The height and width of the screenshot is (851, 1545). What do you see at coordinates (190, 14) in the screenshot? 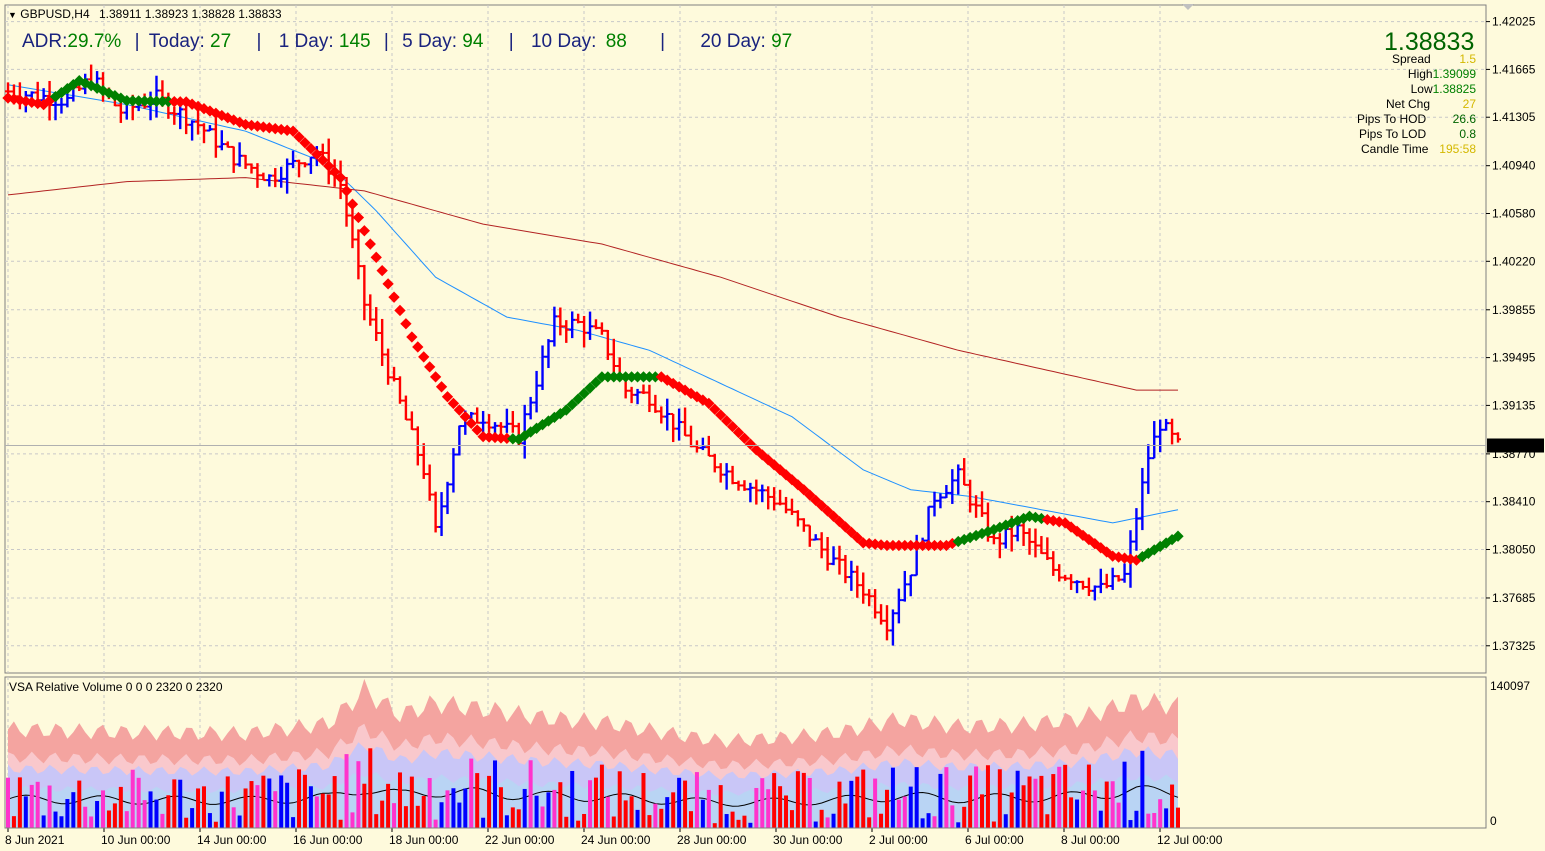
I see `ohlc-values: 1.38911 1.38923 1.38828 1.38833` at bounding box center [190, 14].